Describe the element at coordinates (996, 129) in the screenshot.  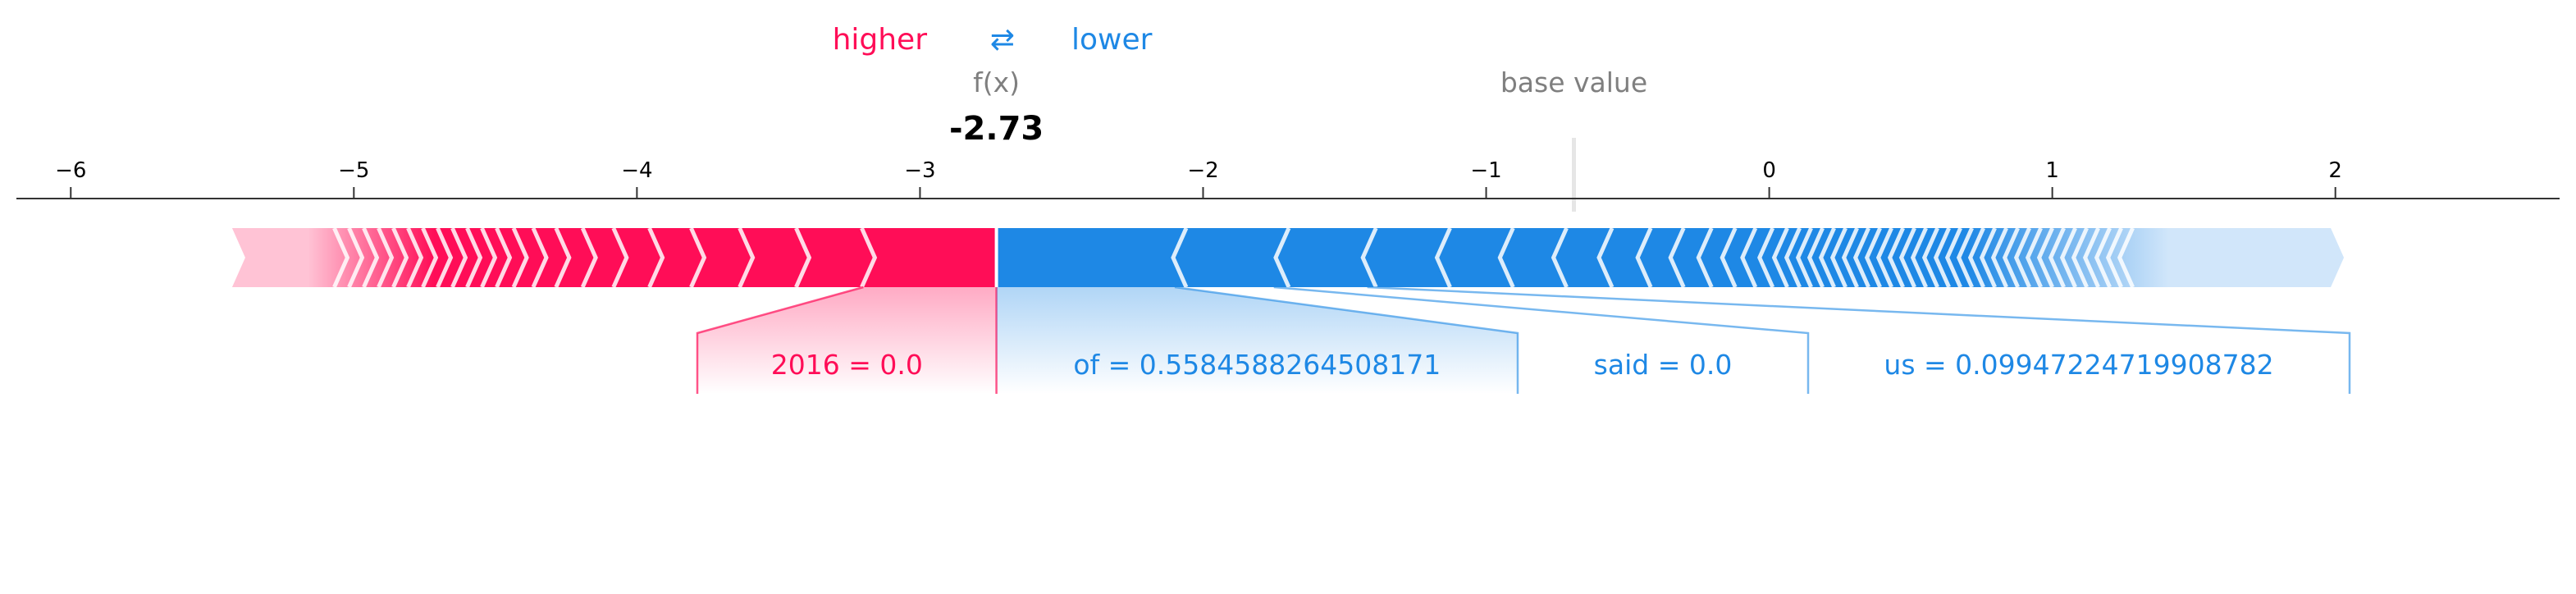
I see `output-value: -2.73` at that location.